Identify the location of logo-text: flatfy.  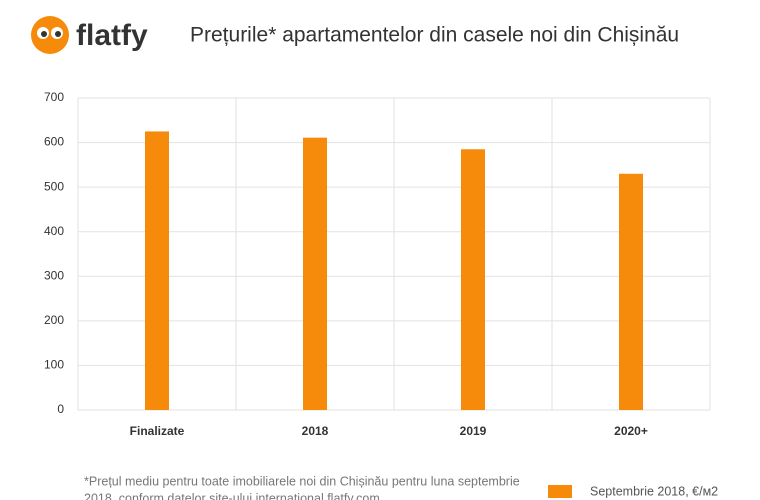
(112, 35).